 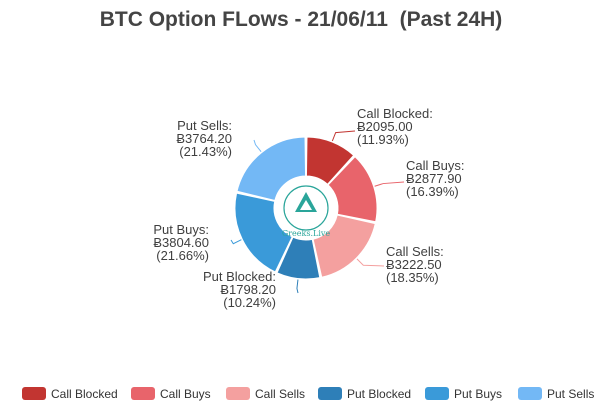 I want to click on slice-label-value: Ƀ3222.50, so click(x=414, y=264).